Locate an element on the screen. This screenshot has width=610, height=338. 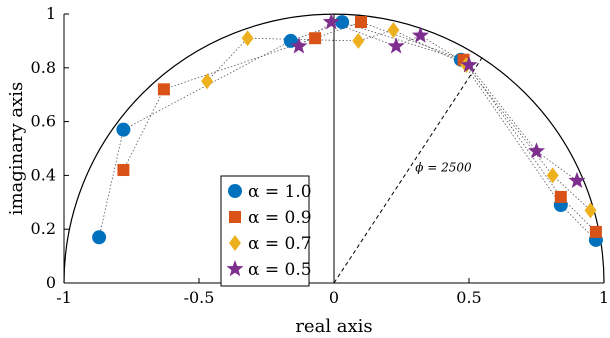
legend-entry-4: α = 0.5 is located at coordinates (280, 270).